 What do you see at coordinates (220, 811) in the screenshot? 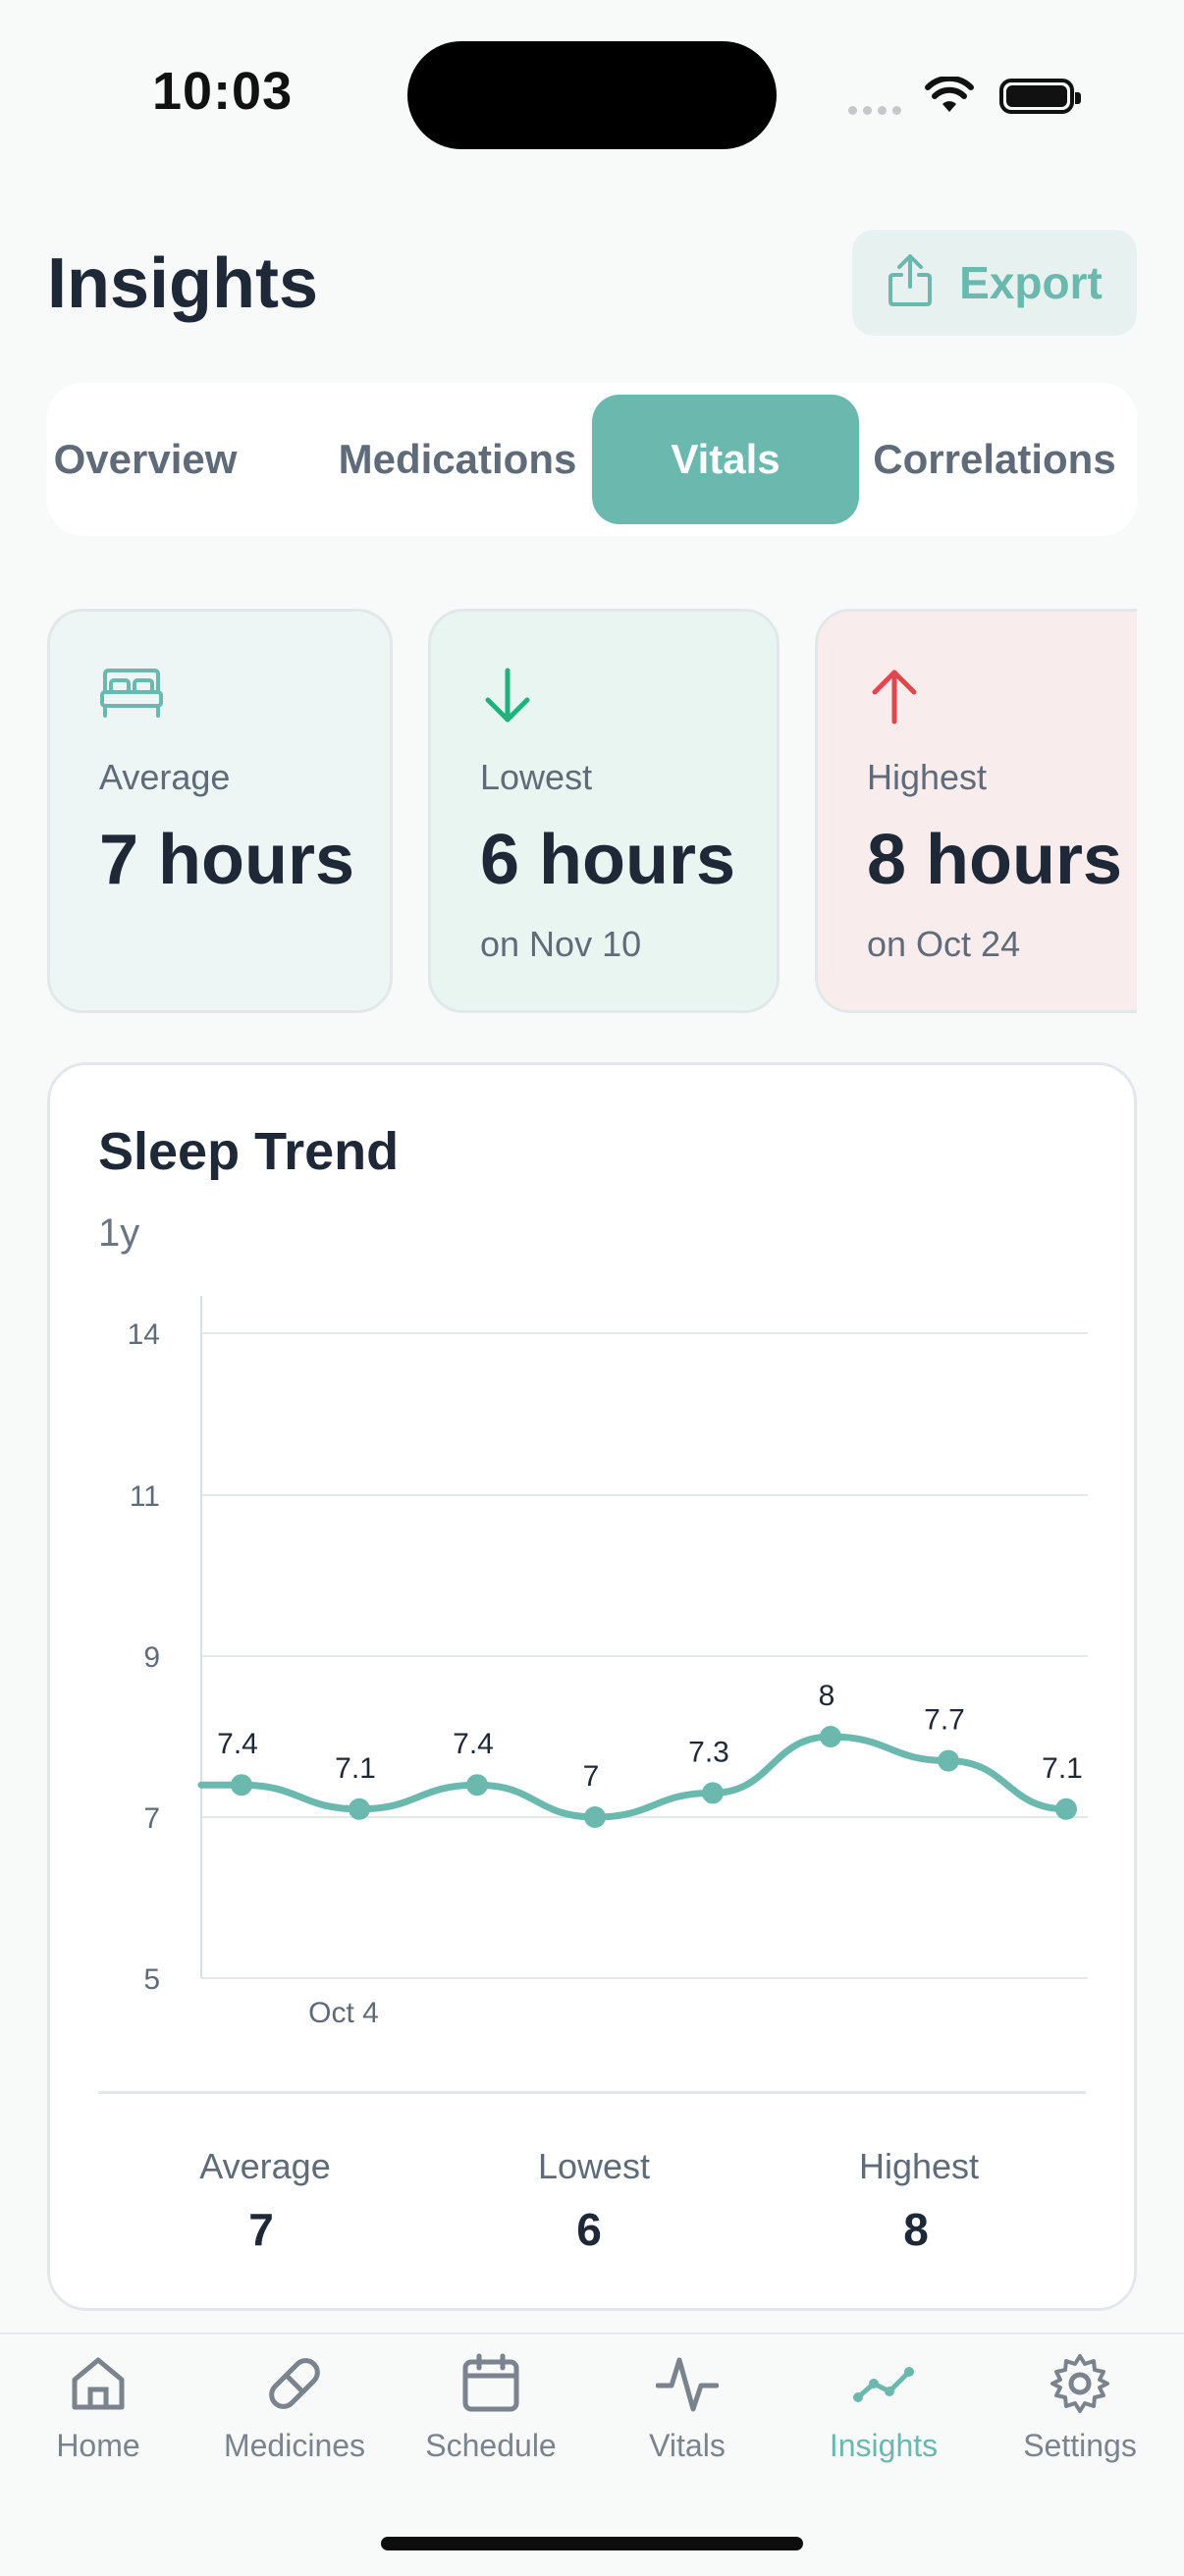
I see `stat-card-average: Average 7 hours` at bounding box center [220, 811].